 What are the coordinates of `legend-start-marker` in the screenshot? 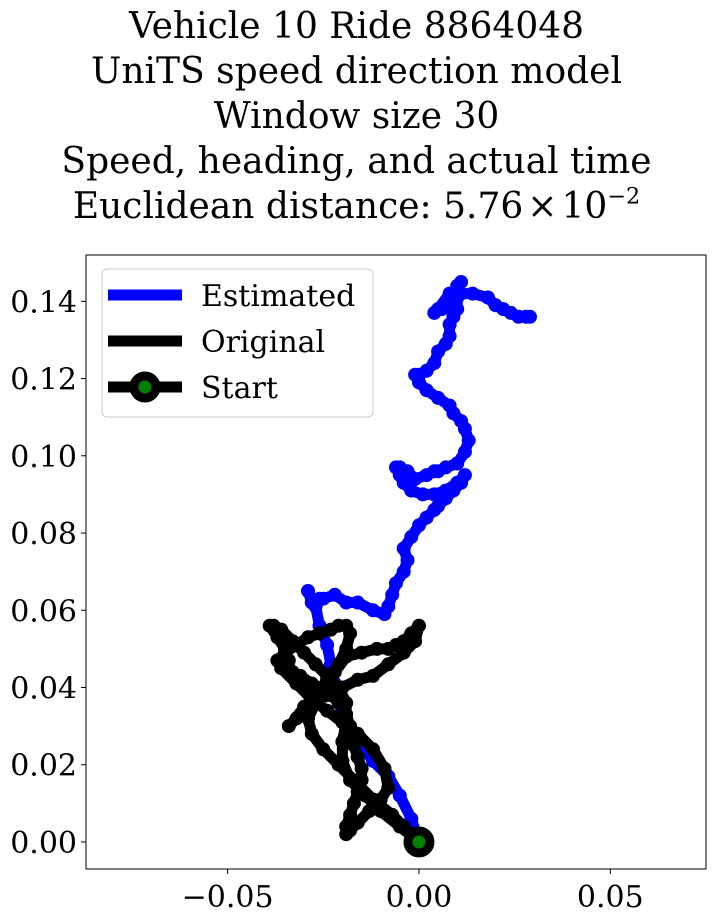 It's located at (145, 387).